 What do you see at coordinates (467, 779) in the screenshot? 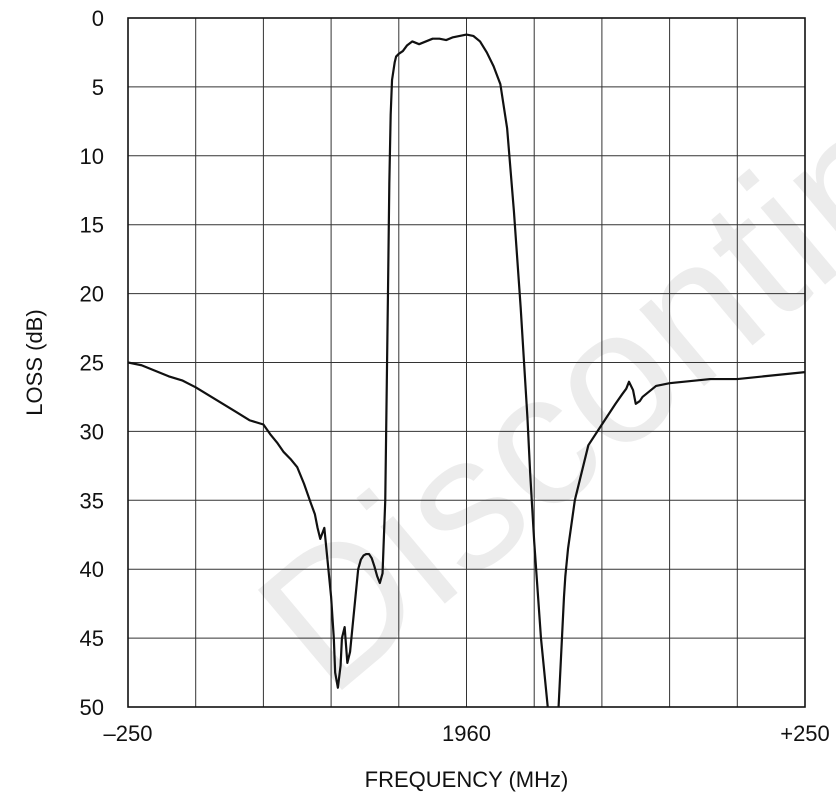
I see `x-axis-title: FREQUENCY (MHz)` at bounding box center [467, 779].